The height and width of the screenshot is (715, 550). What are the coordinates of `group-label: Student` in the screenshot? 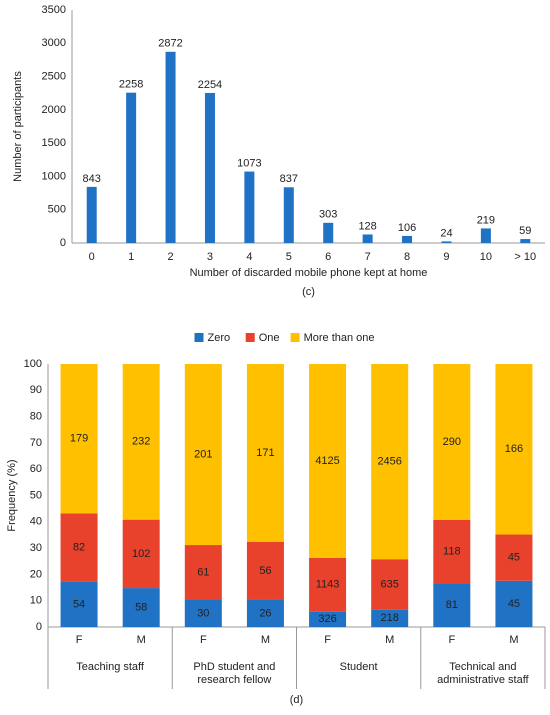 It's located at (359, 667).